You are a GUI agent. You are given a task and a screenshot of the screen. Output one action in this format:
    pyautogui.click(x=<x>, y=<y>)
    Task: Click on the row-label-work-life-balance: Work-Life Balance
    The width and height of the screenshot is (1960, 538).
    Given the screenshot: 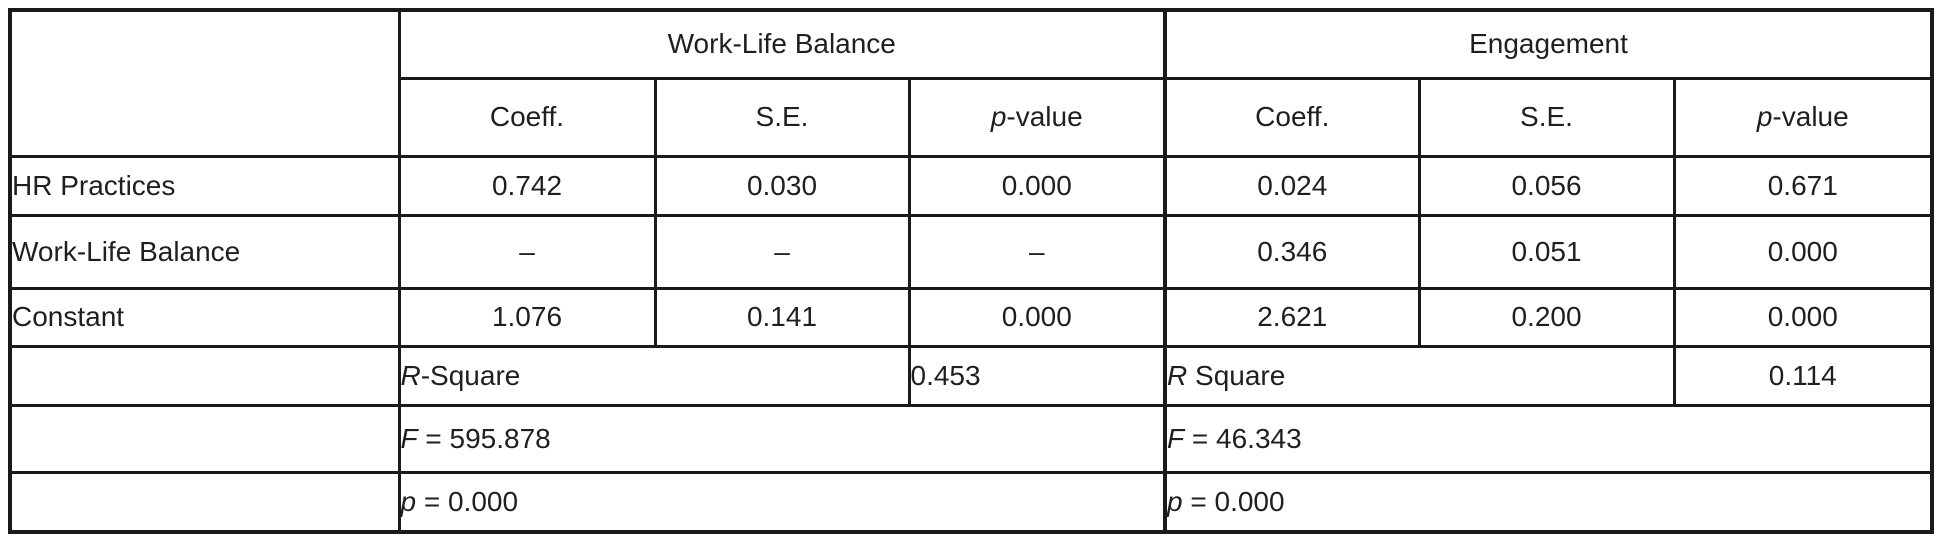 What is the action you would take?
    pyautogui.click(x=204, y=251)
    